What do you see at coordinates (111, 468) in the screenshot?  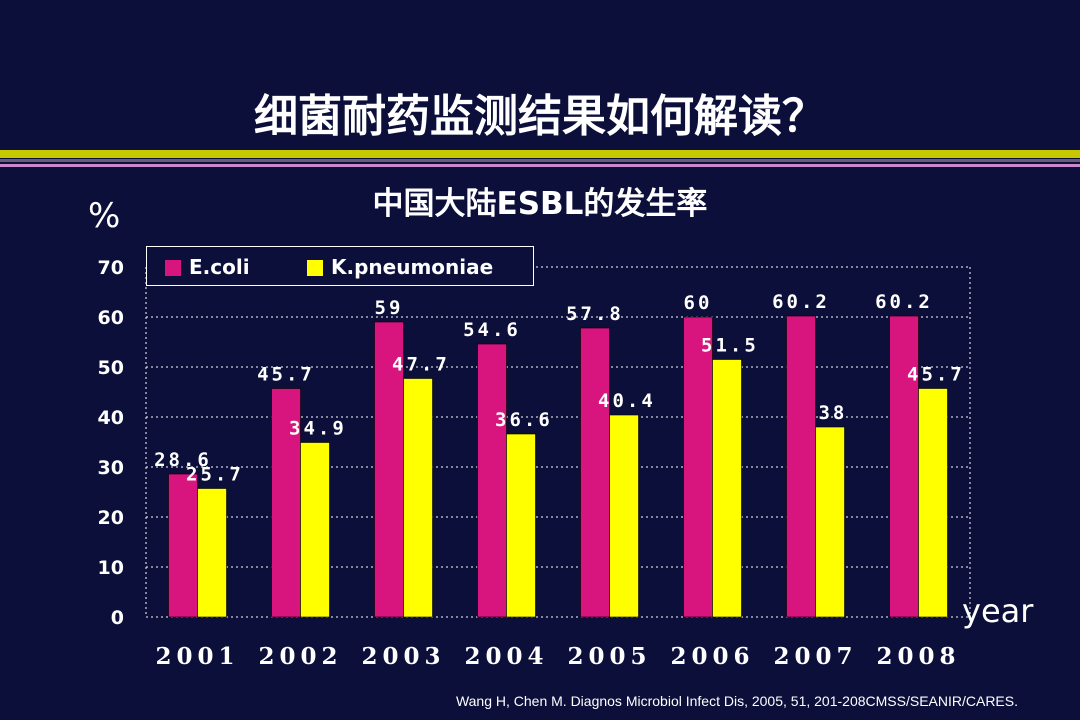 I see `y-tick-label: 30` at bounding box center [111, 468].